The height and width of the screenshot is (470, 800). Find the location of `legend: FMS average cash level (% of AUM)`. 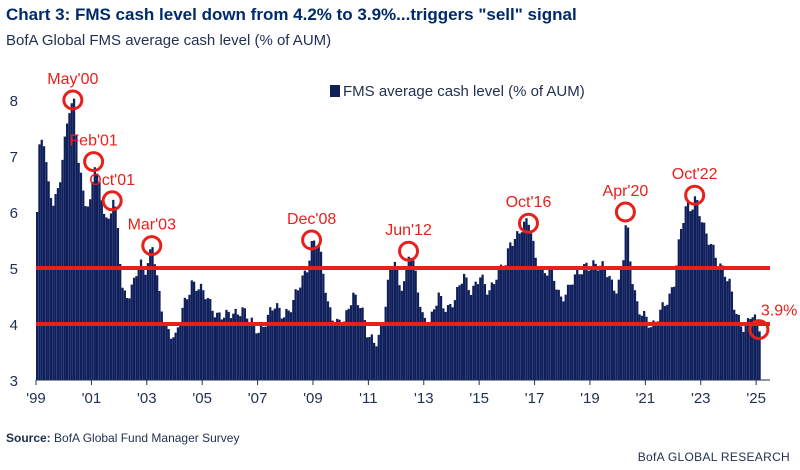

legend: FMS average cash level (% of AUM) is located at coordinates (457, 91).